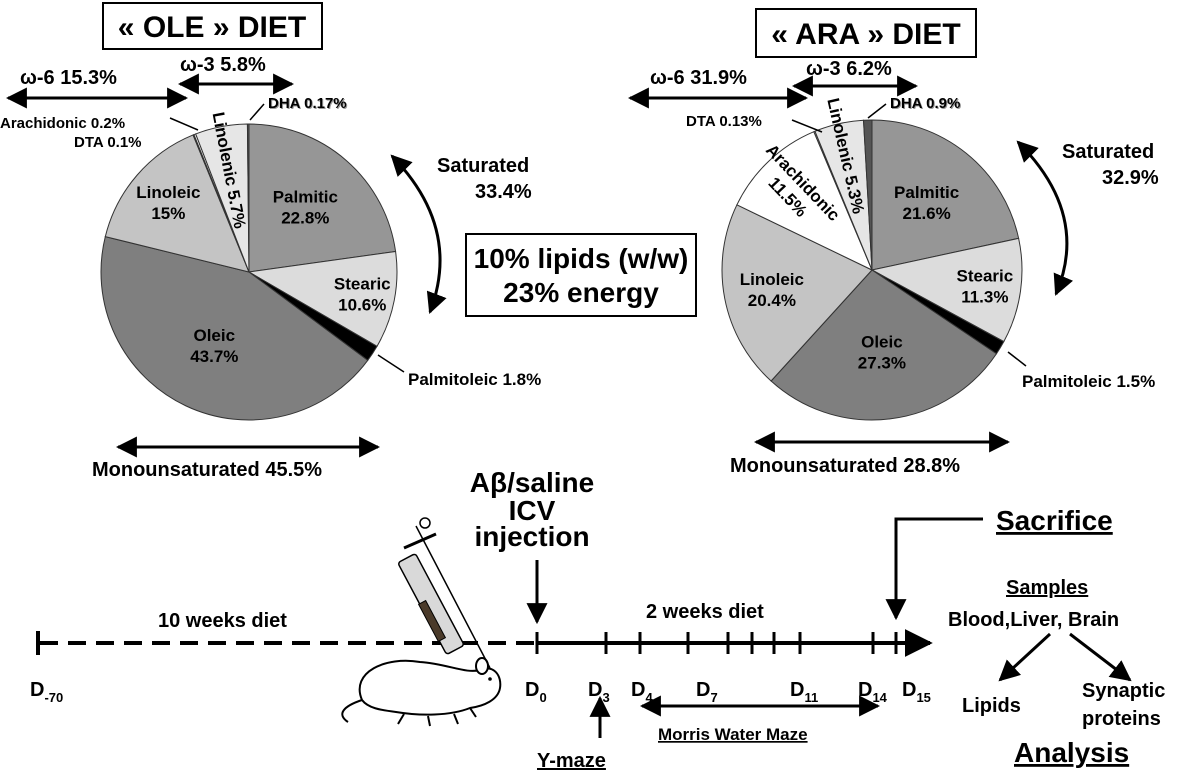 The height and width of the screenshot is (779, 1200). I want to click on ole-monounsaturated-label: Monounsaturated 45.5%, so click(207, 470).